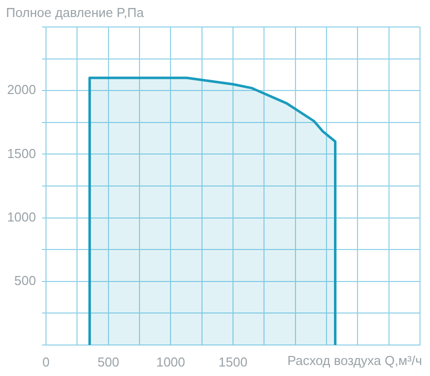 Image resolution: width=430 pixels, height=376 pixels. Describe the element at coordinates (46, 362) in the screenshot. I see `x-tick-label: 0` at that location.